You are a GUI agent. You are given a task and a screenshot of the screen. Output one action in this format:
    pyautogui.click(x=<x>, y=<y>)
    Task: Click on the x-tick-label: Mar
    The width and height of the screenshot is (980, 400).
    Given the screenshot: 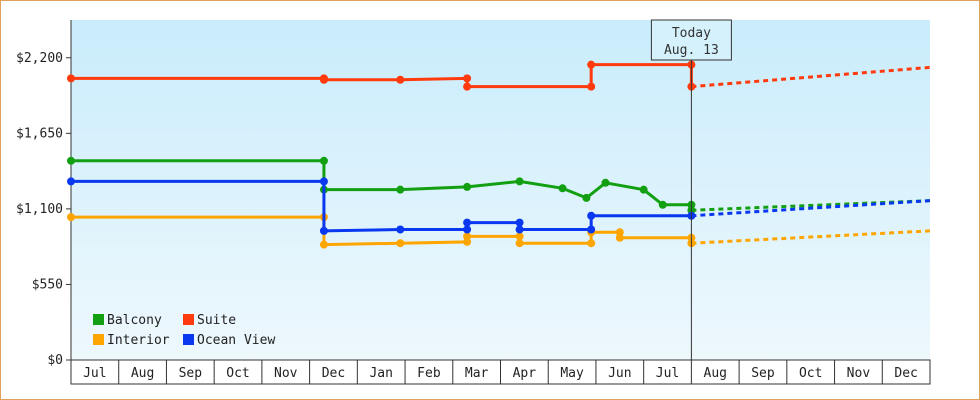 What is the action you would take?
    pyautogui.click(x=477, y=373)
    